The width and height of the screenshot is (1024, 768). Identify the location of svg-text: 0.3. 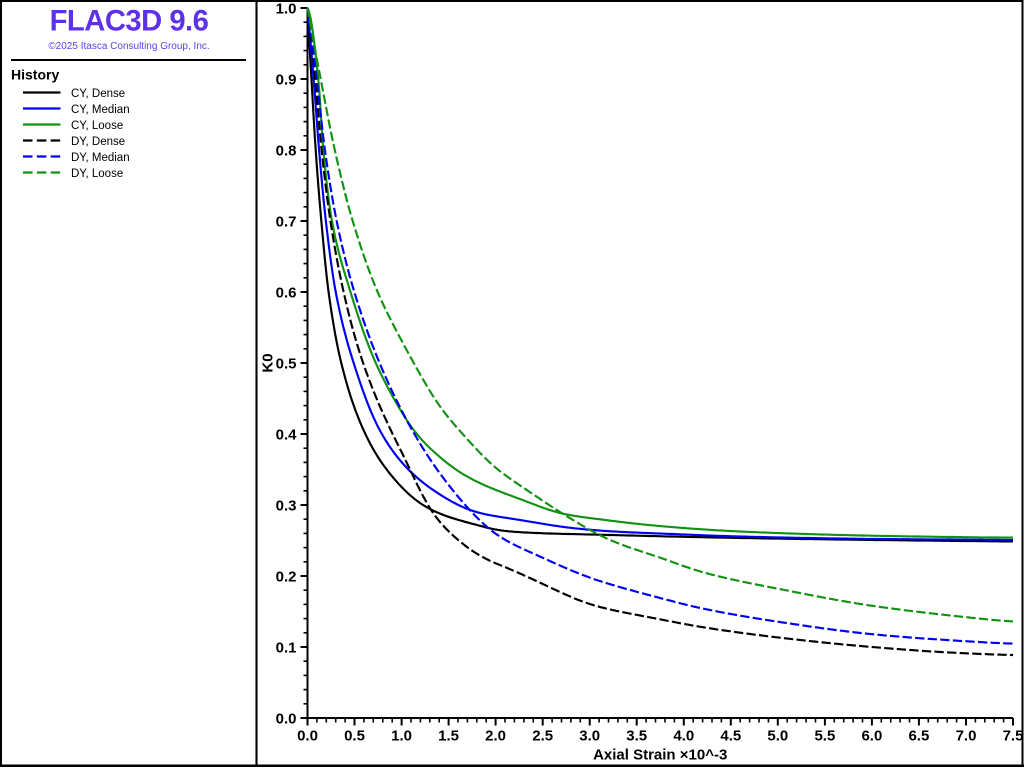
(286, 505).